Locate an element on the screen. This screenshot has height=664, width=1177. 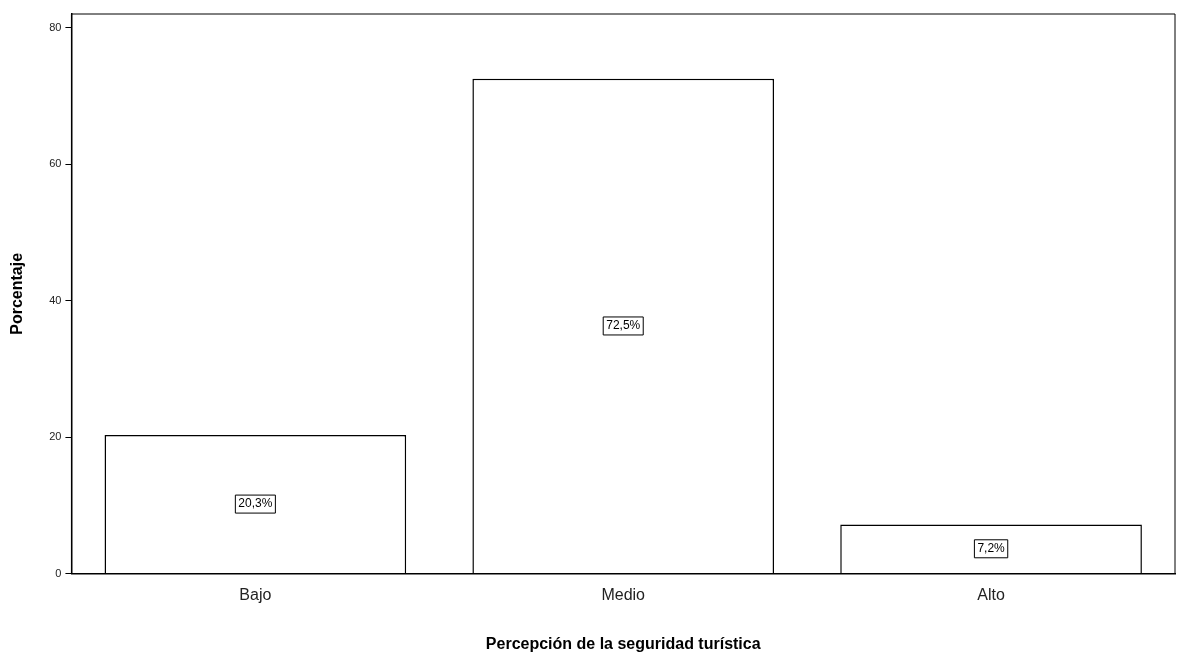
x-tick-label: Medio is located at coordinates (623, 594).